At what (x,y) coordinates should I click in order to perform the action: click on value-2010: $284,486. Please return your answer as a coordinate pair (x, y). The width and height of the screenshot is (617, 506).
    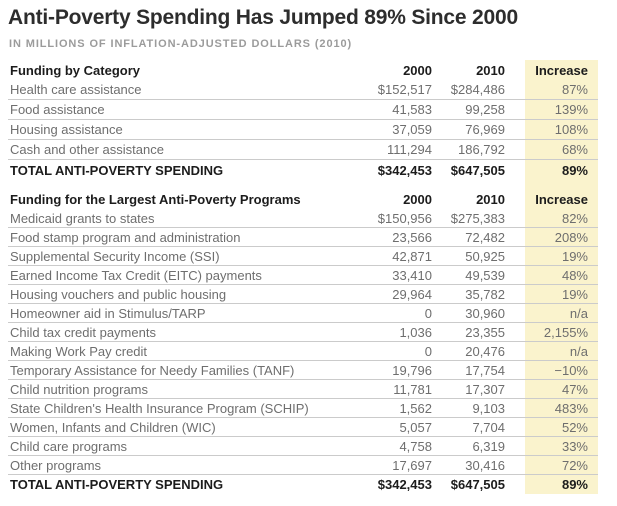
    Looking at the image, I should click on (477, 89).